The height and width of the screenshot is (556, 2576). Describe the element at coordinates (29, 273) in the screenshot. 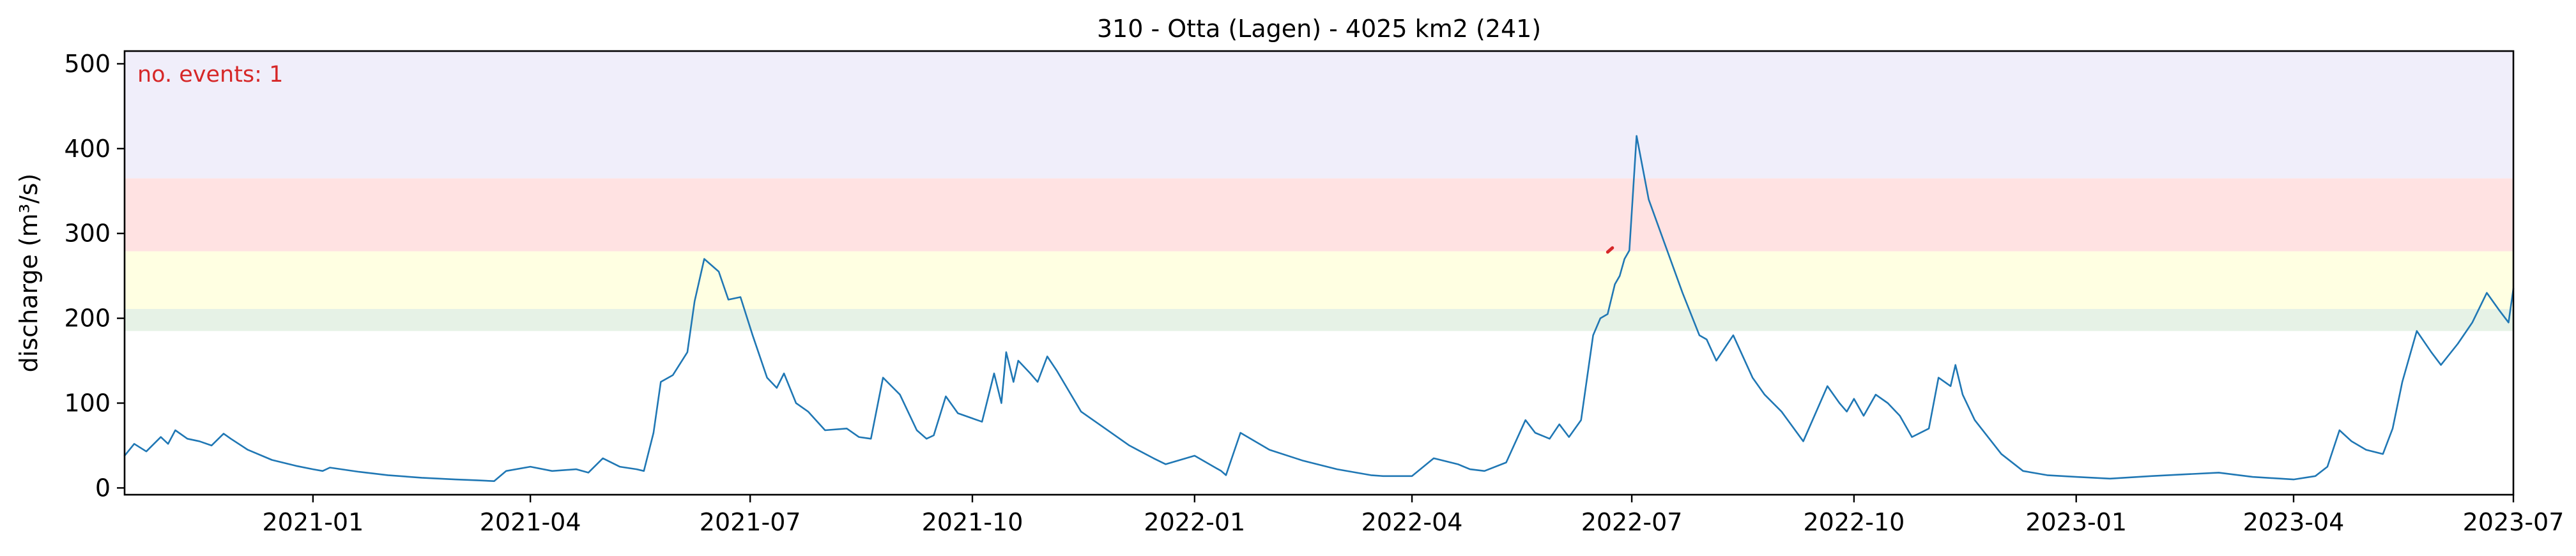

I see `y-axis-label: discharge (m³/s)` at that location.